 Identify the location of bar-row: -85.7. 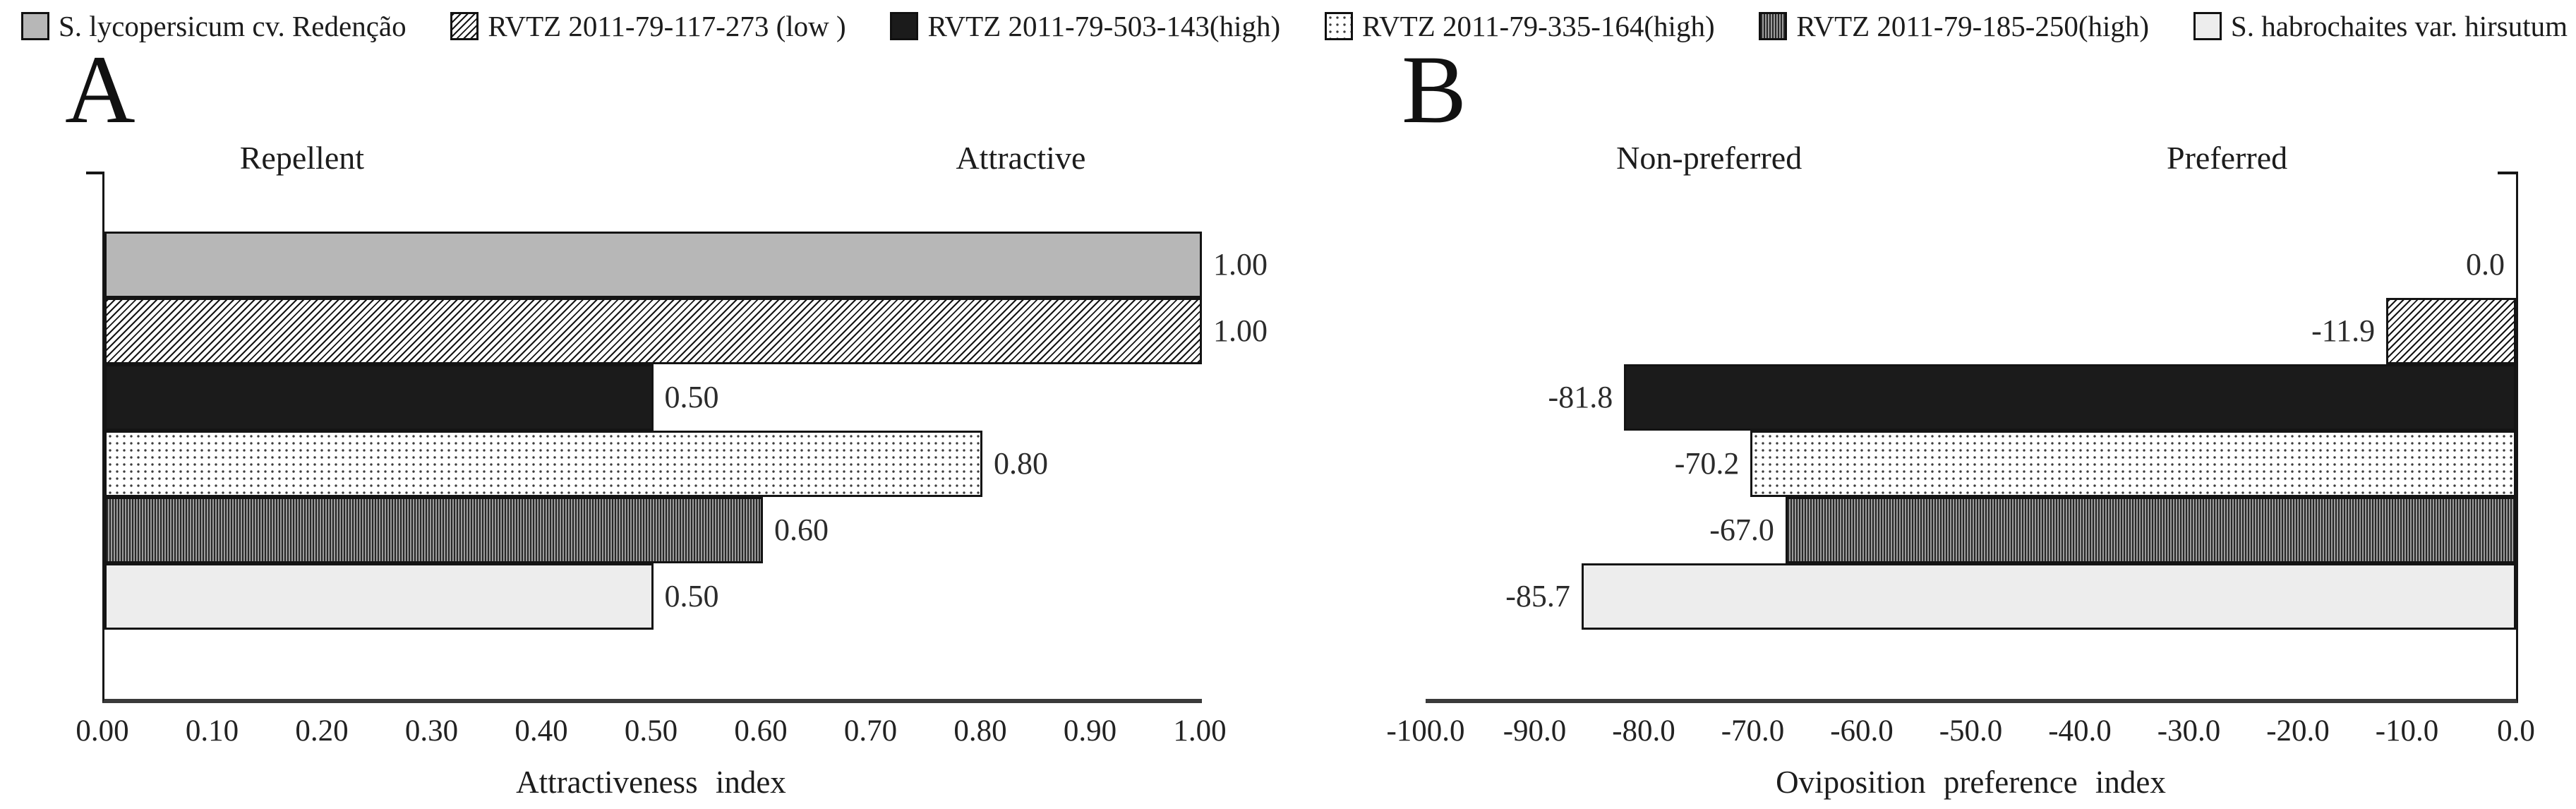
(1971, 596).